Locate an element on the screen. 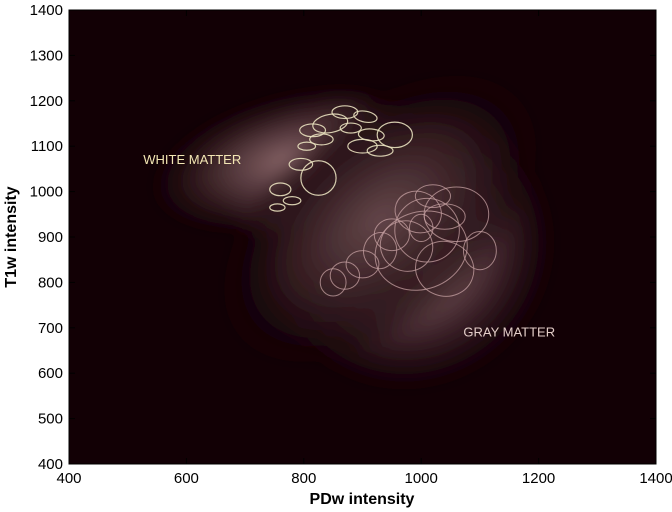  ellipse-layer is located at coordinates (383, 201).